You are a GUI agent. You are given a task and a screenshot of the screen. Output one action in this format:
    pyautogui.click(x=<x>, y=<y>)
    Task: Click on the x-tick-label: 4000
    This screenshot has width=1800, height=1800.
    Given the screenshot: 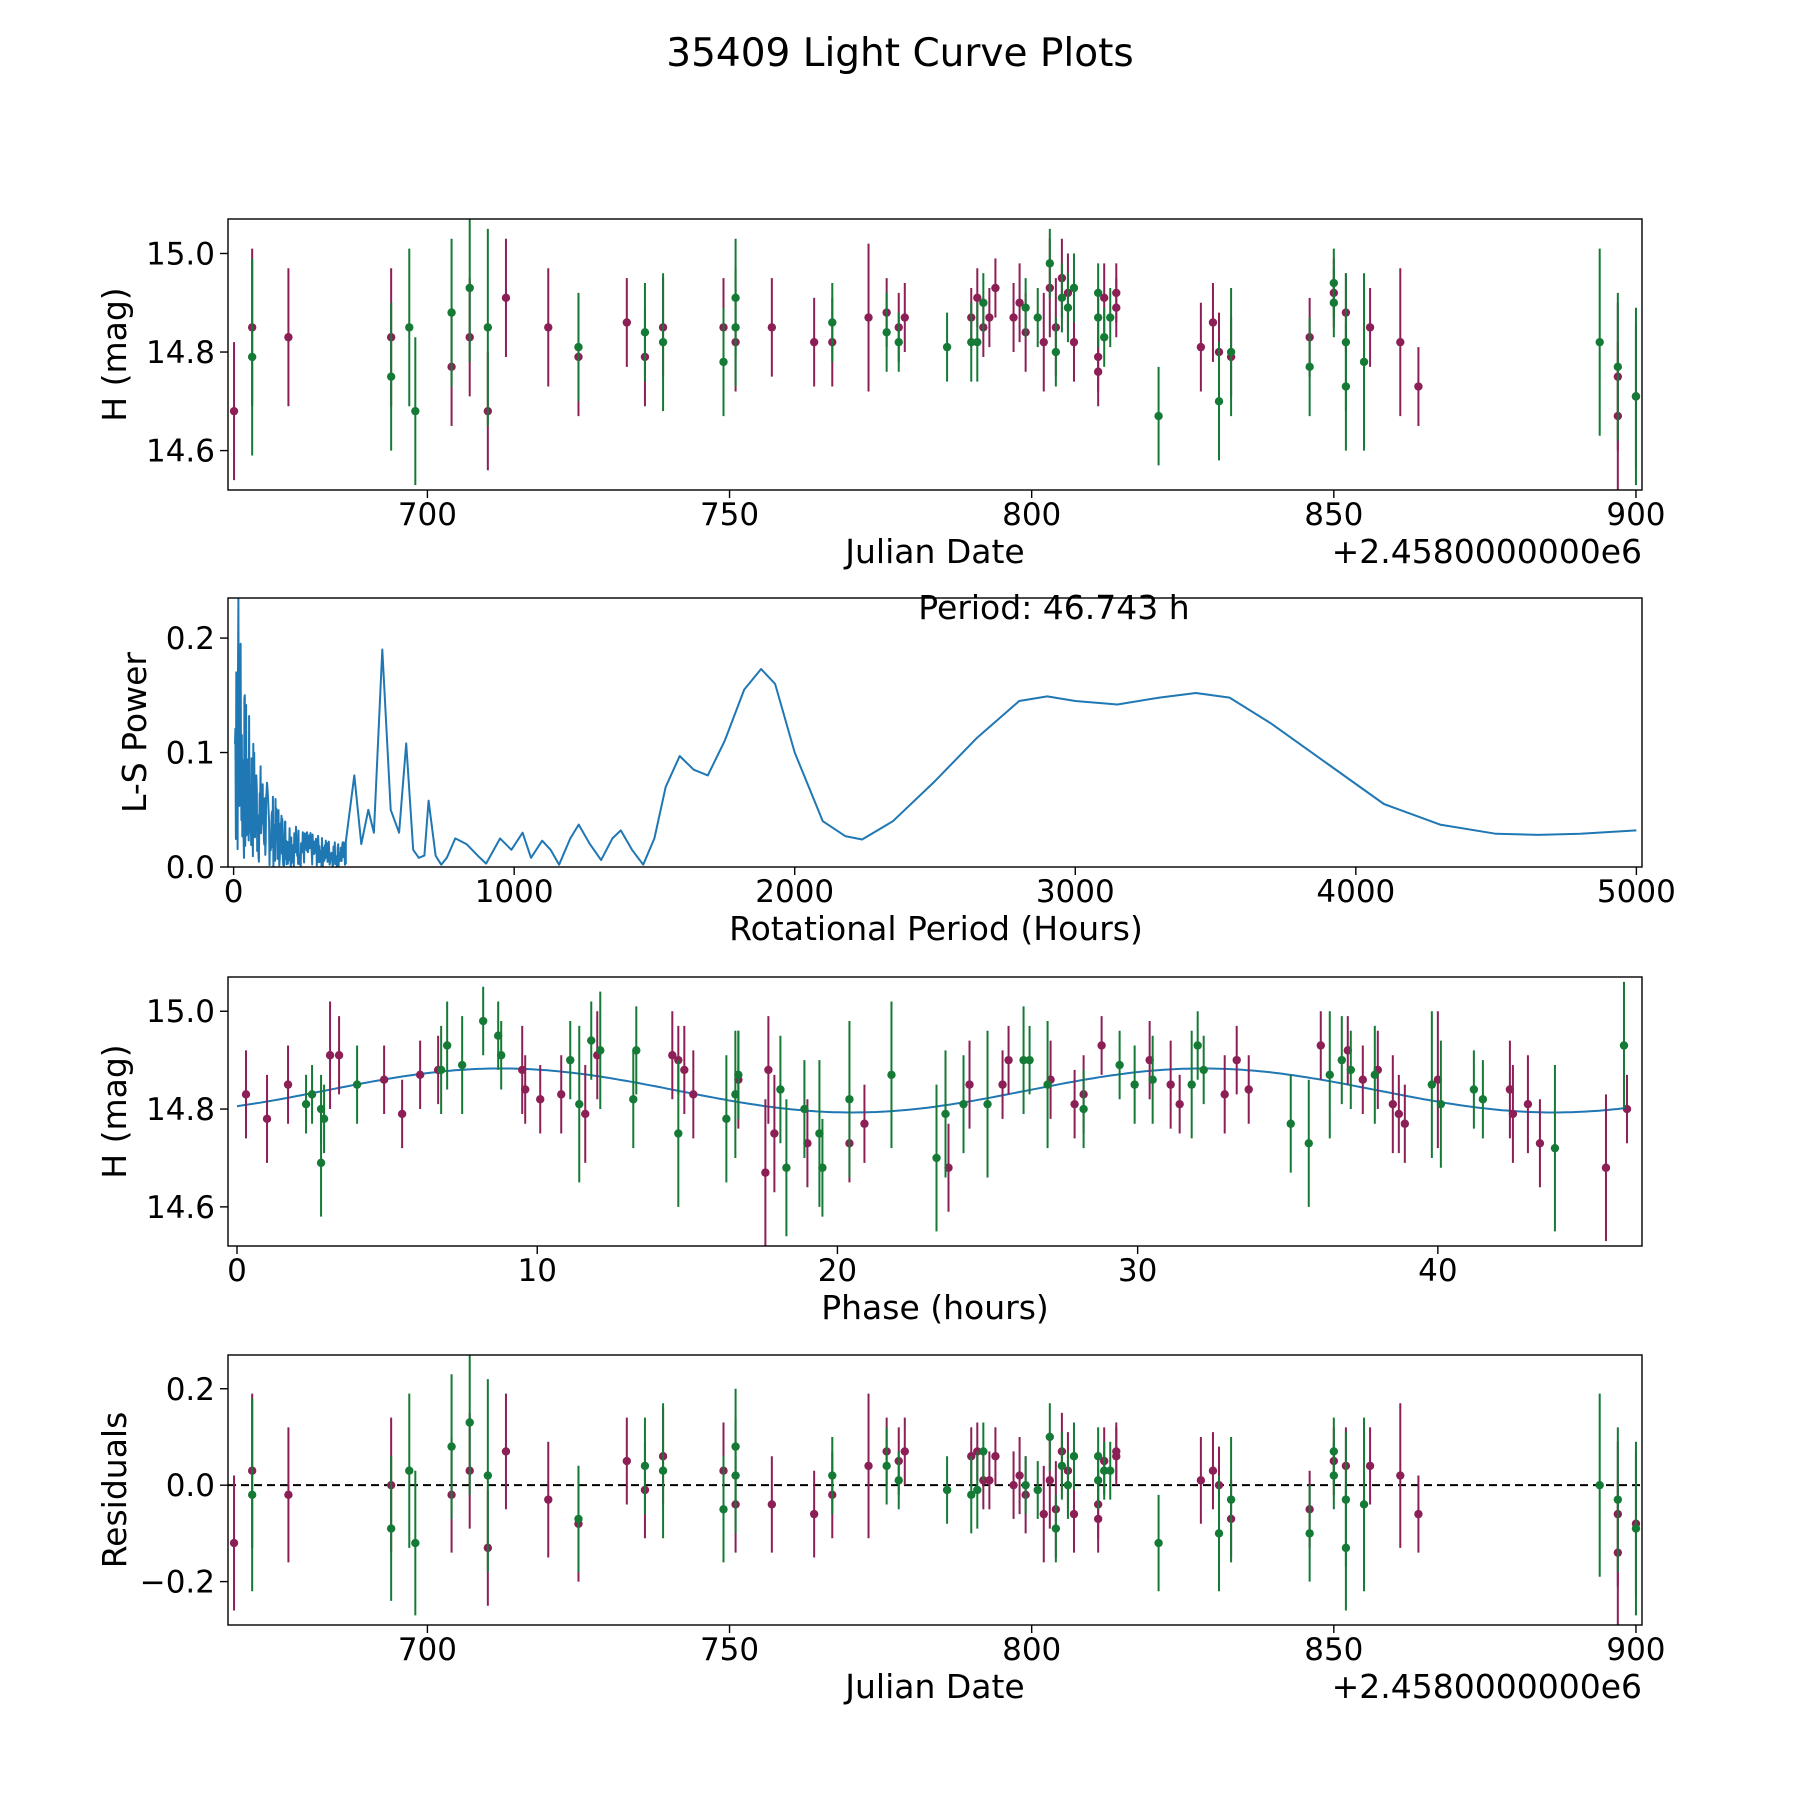 What is the action you would take?
    pyautogui.click(x=1355, y=892)
    